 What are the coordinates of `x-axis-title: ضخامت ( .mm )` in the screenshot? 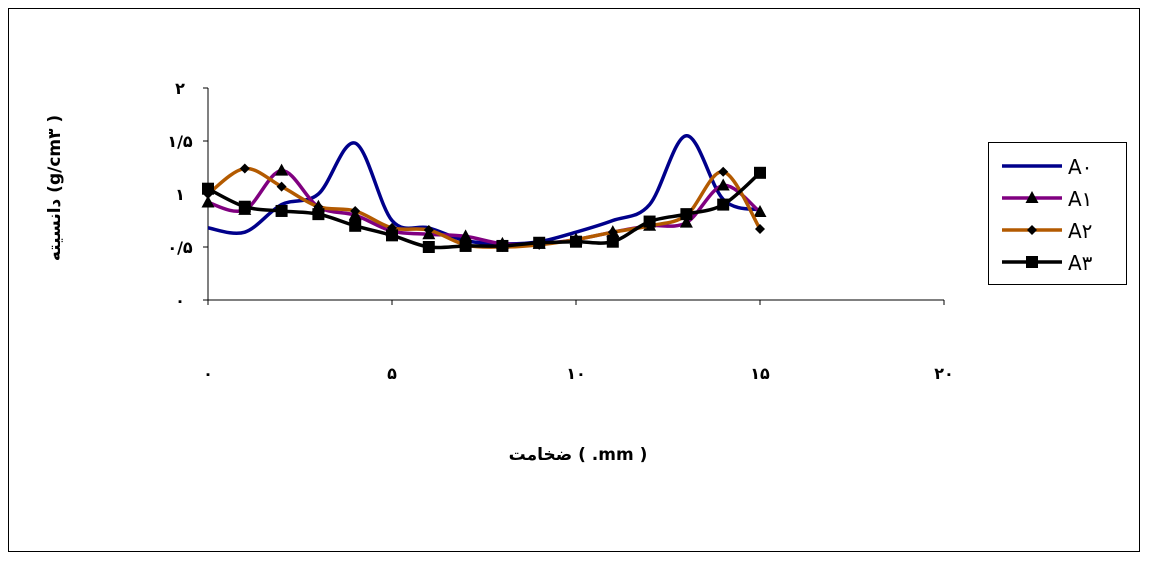 It's located at (578, 455).